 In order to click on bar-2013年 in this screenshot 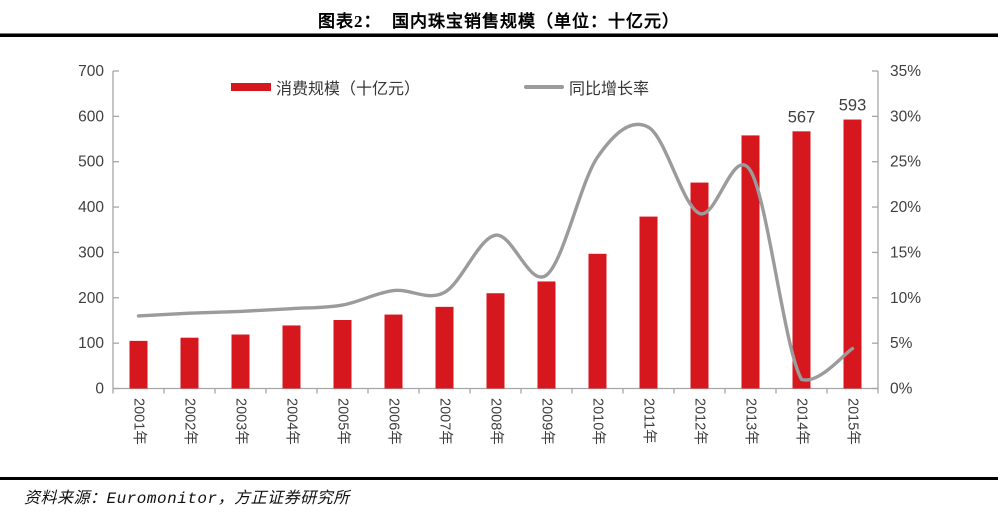, I will do `click(750, 262)`.